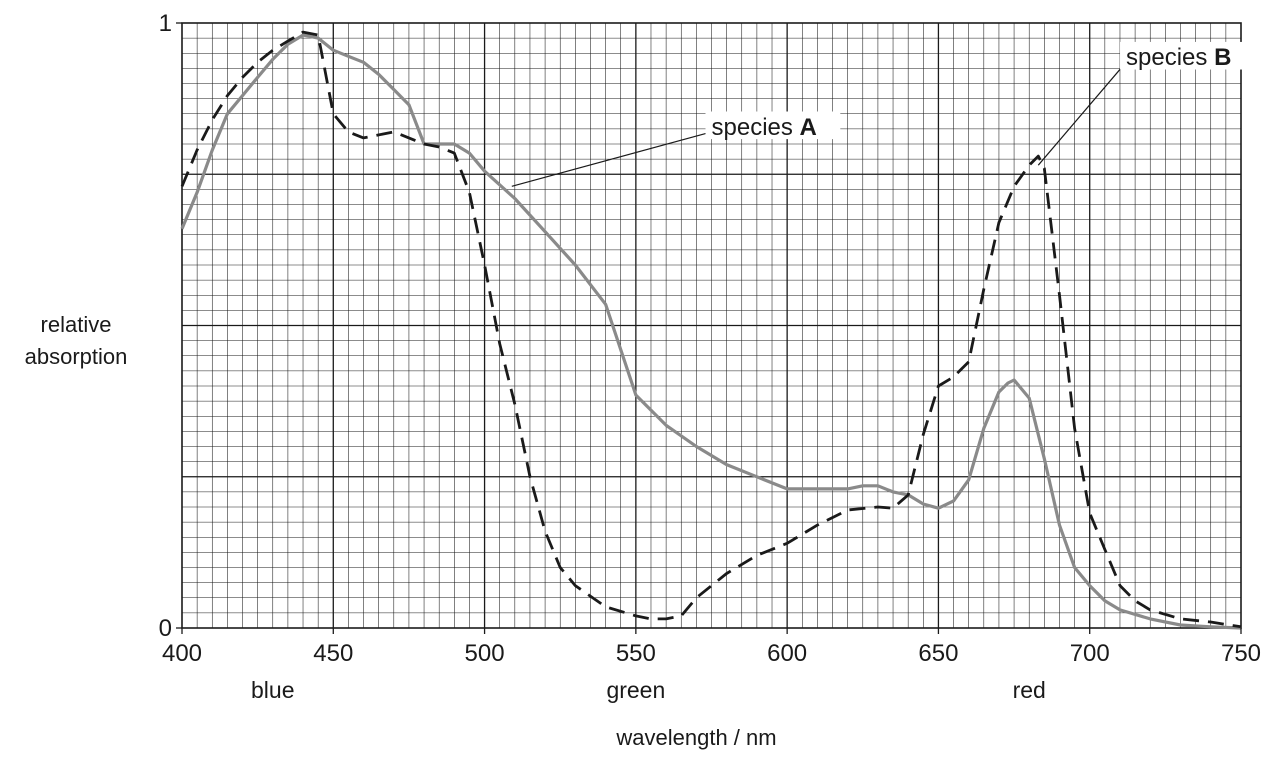  Describe the element at coordinates (1222, 57) in the screenshot. I see `series-label-letter: B` at that location.